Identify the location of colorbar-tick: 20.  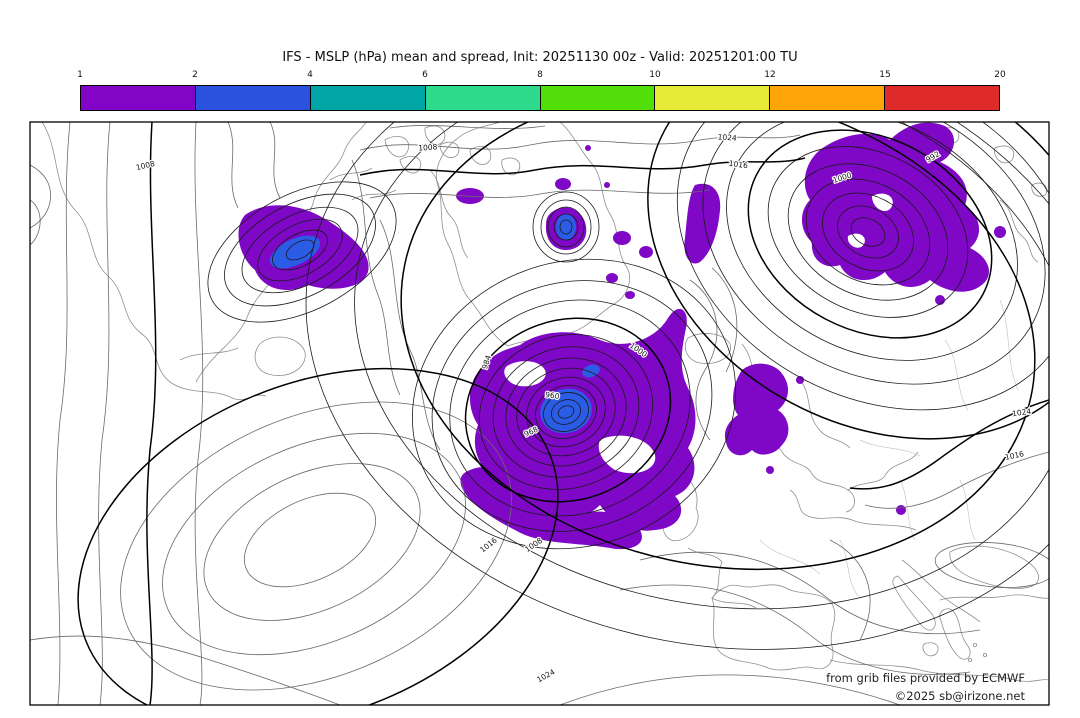
(1000, 75).